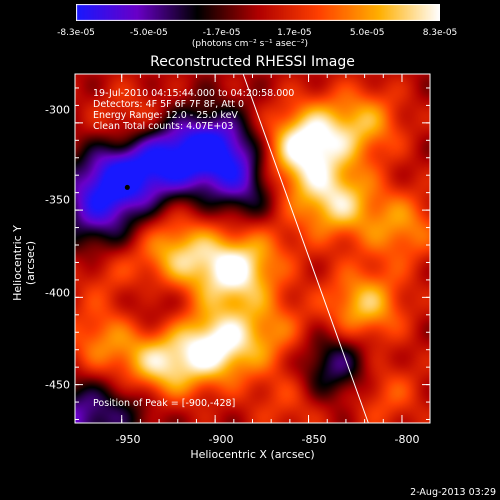  I want to click on x-tick-label: -900, so click(221, 439).